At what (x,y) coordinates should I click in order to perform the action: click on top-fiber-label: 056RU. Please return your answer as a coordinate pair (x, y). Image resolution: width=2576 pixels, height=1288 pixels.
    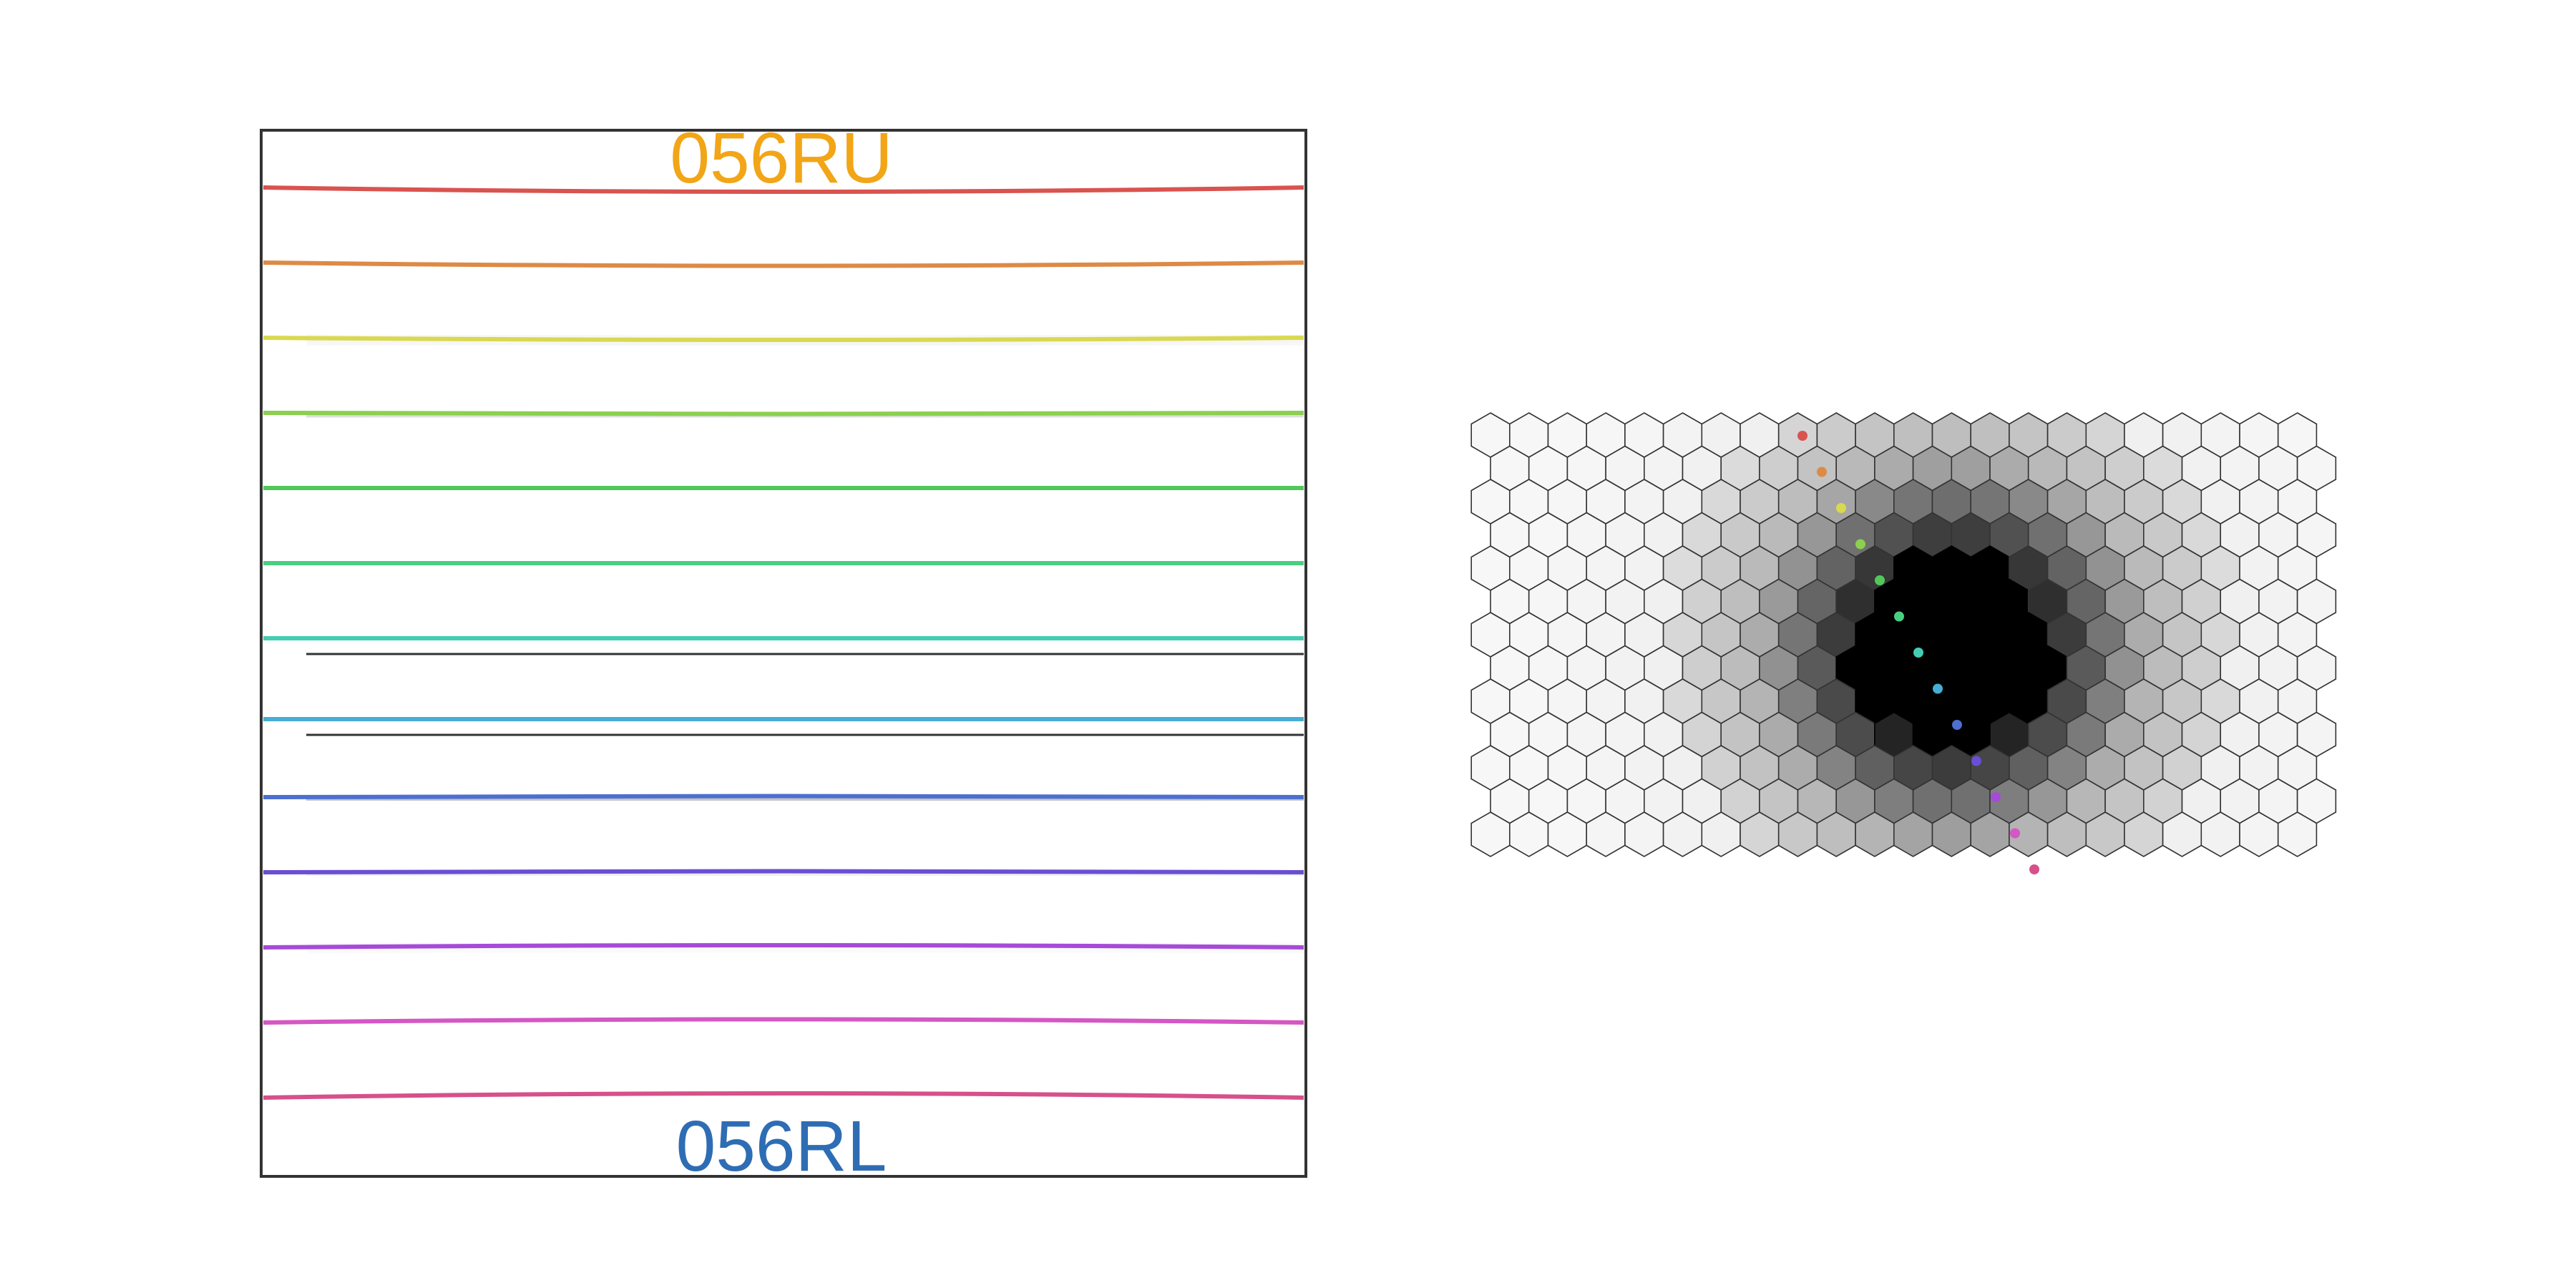
    Looking at the image, I should click on (781, 158).